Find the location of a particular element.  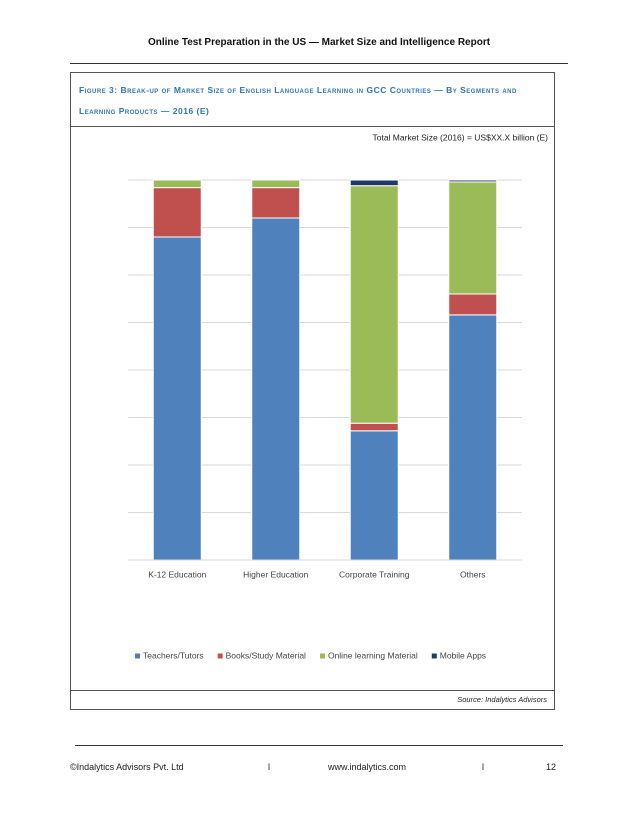

x-tick-label: K-12 Education is located at coordinates (177, 574).